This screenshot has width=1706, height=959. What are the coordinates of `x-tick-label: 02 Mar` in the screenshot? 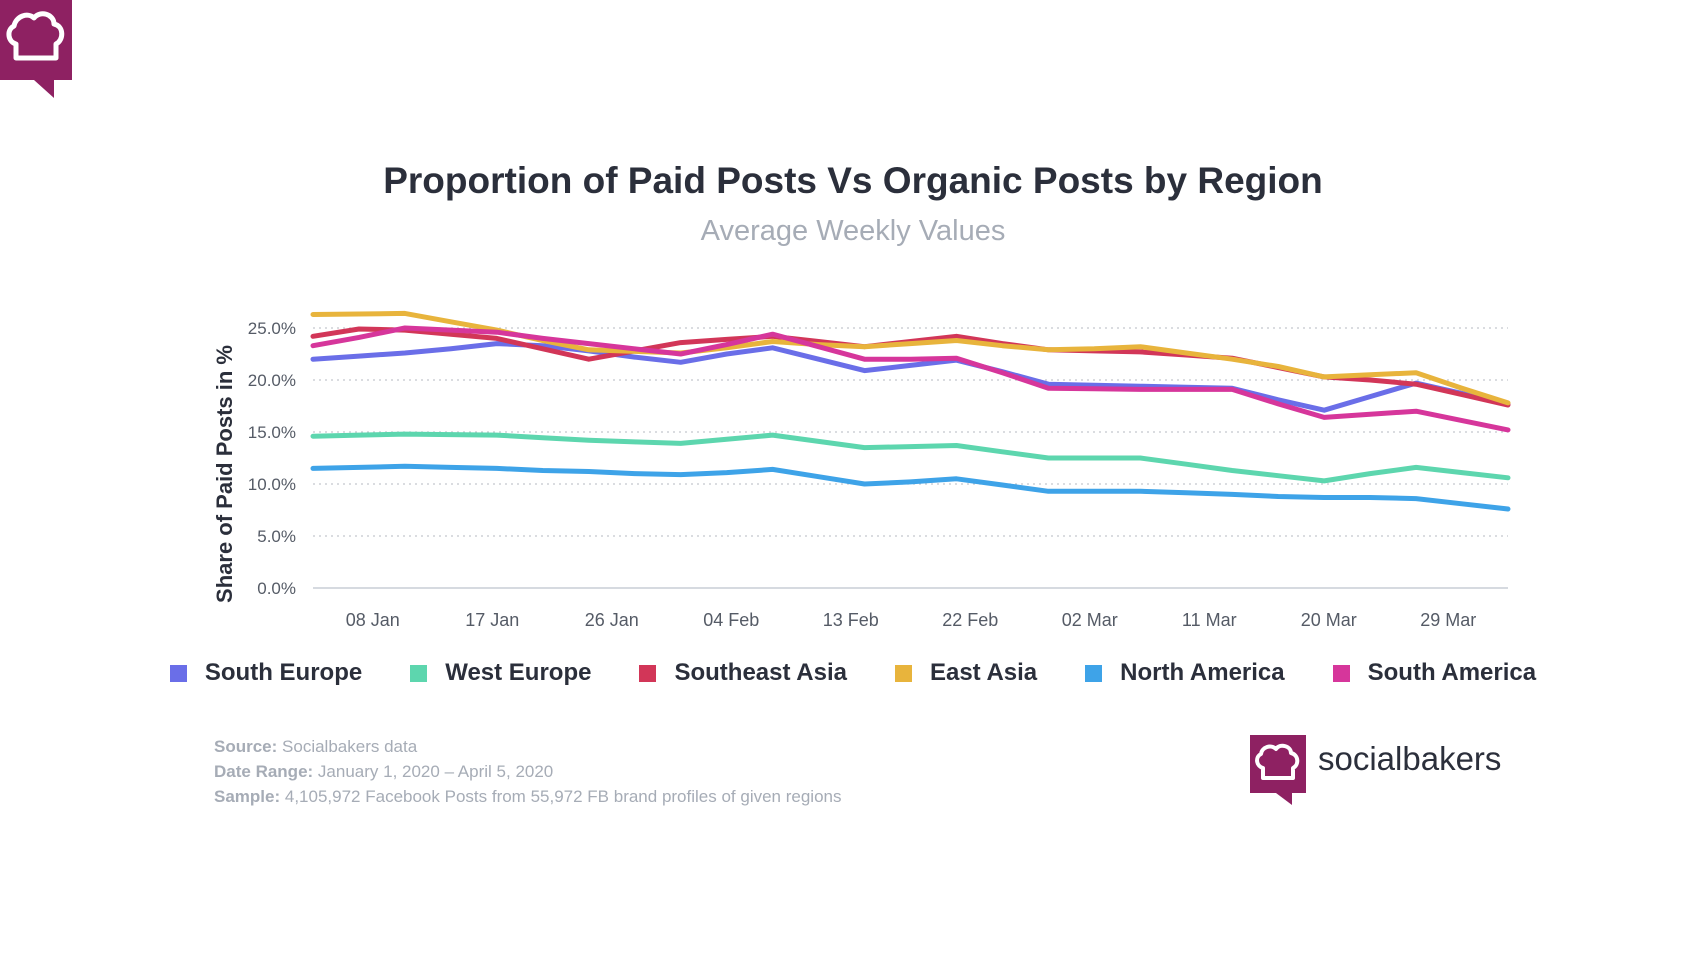 It's located at (1090, 620).